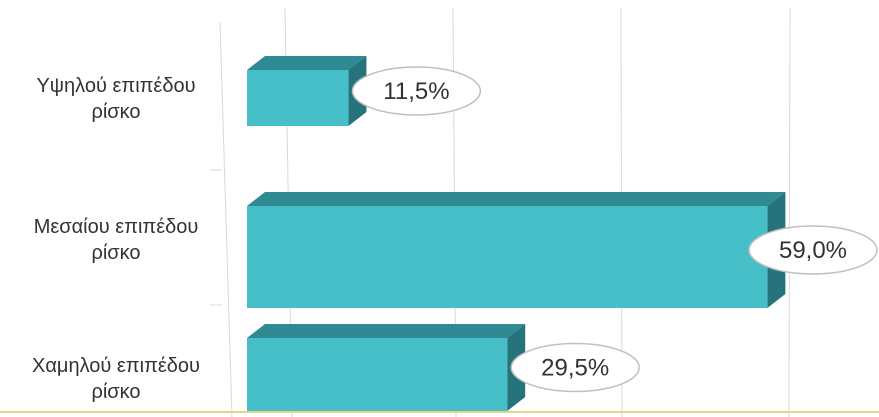 The image size is (879, 417). I want to click on category-label: Χαμηλού επιπέδου ρίσκο, so click(116, 379).